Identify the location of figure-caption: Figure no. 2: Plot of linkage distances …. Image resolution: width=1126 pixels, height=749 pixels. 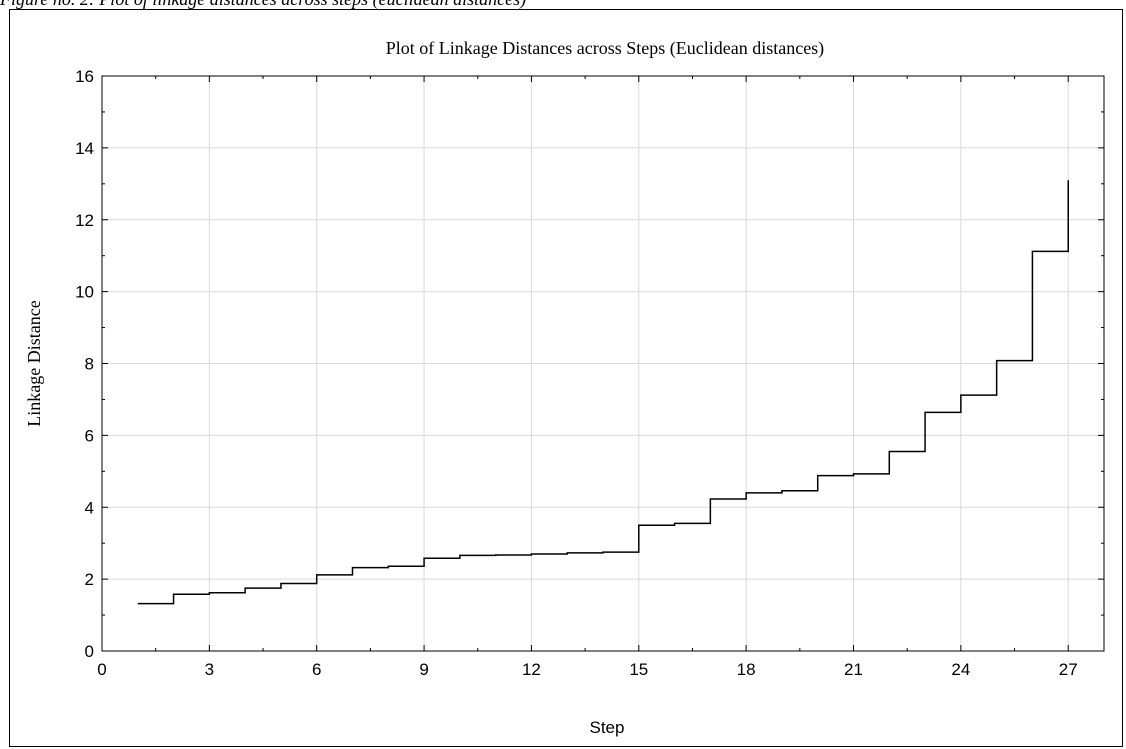
(263, 5).